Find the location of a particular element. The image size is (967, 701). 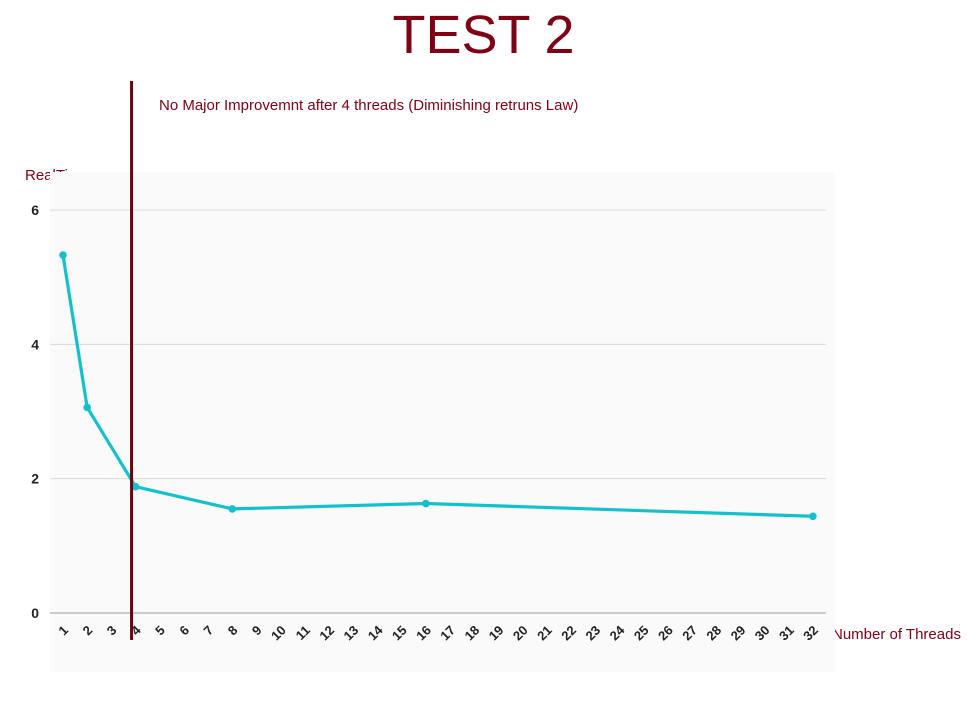

y-tick-label: 6 is located at coordinates (35, 210).